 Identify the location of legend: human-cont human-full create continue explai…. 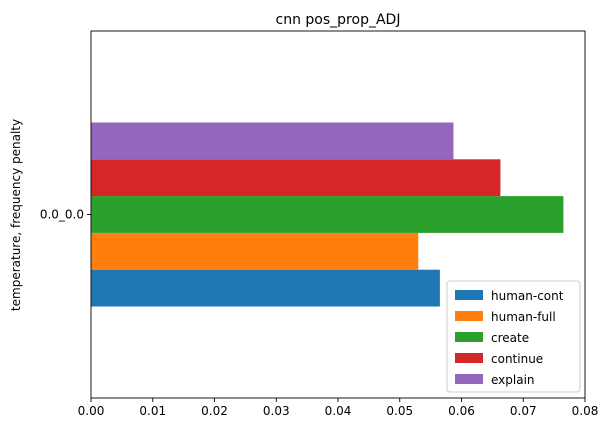
(513, 336).